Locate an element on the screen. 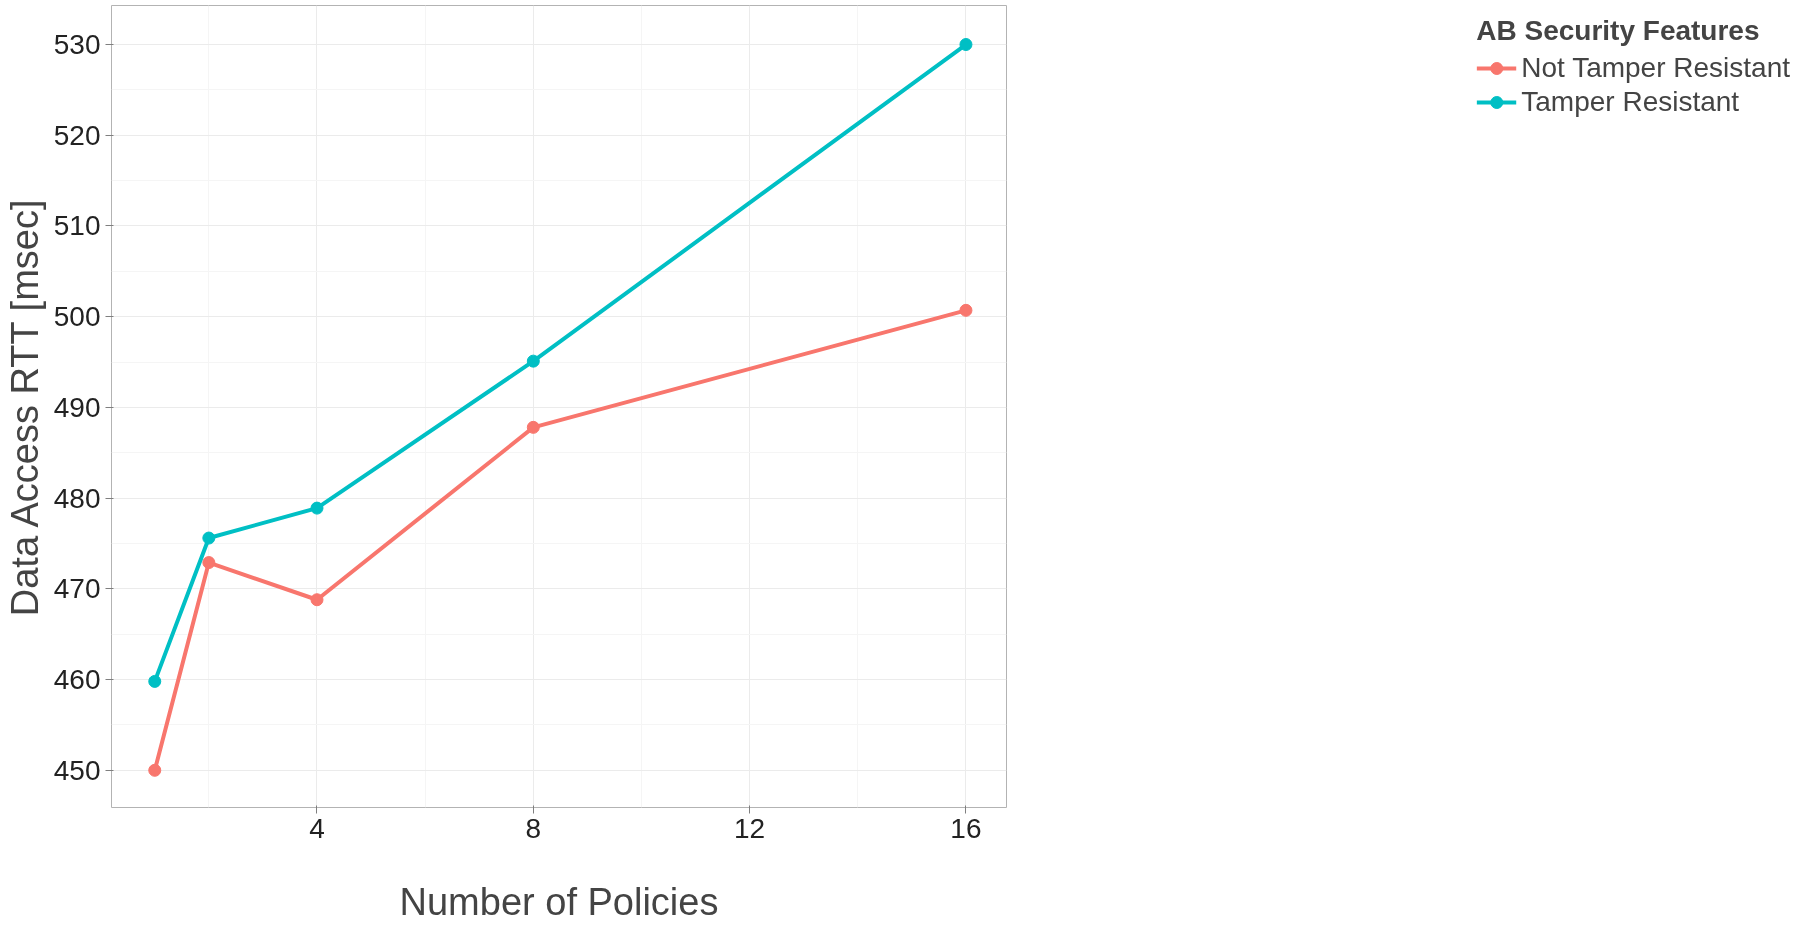 Image resolution: width=1808 pixels, height=930 pixels. y-tick-label: 520 is located at coordinates (77, 135).